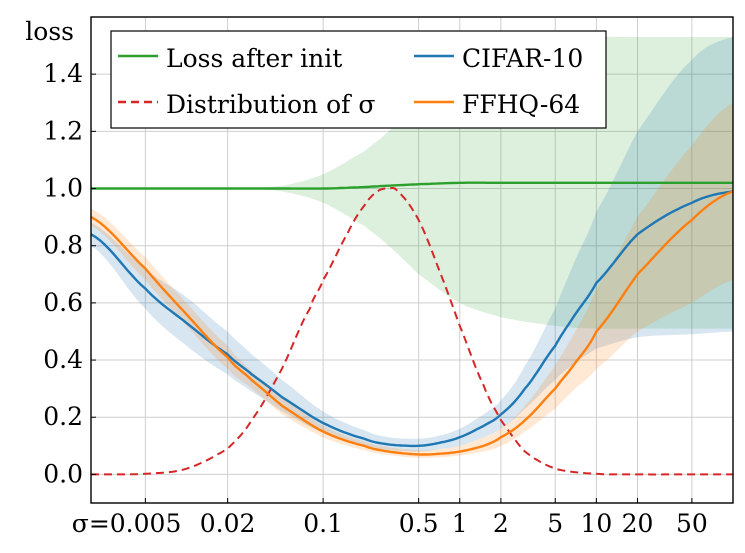 Image resolution: width=745 pixels, height=553 pixels. I want to click on x-tick-label: 0.5, so click(419, 523).